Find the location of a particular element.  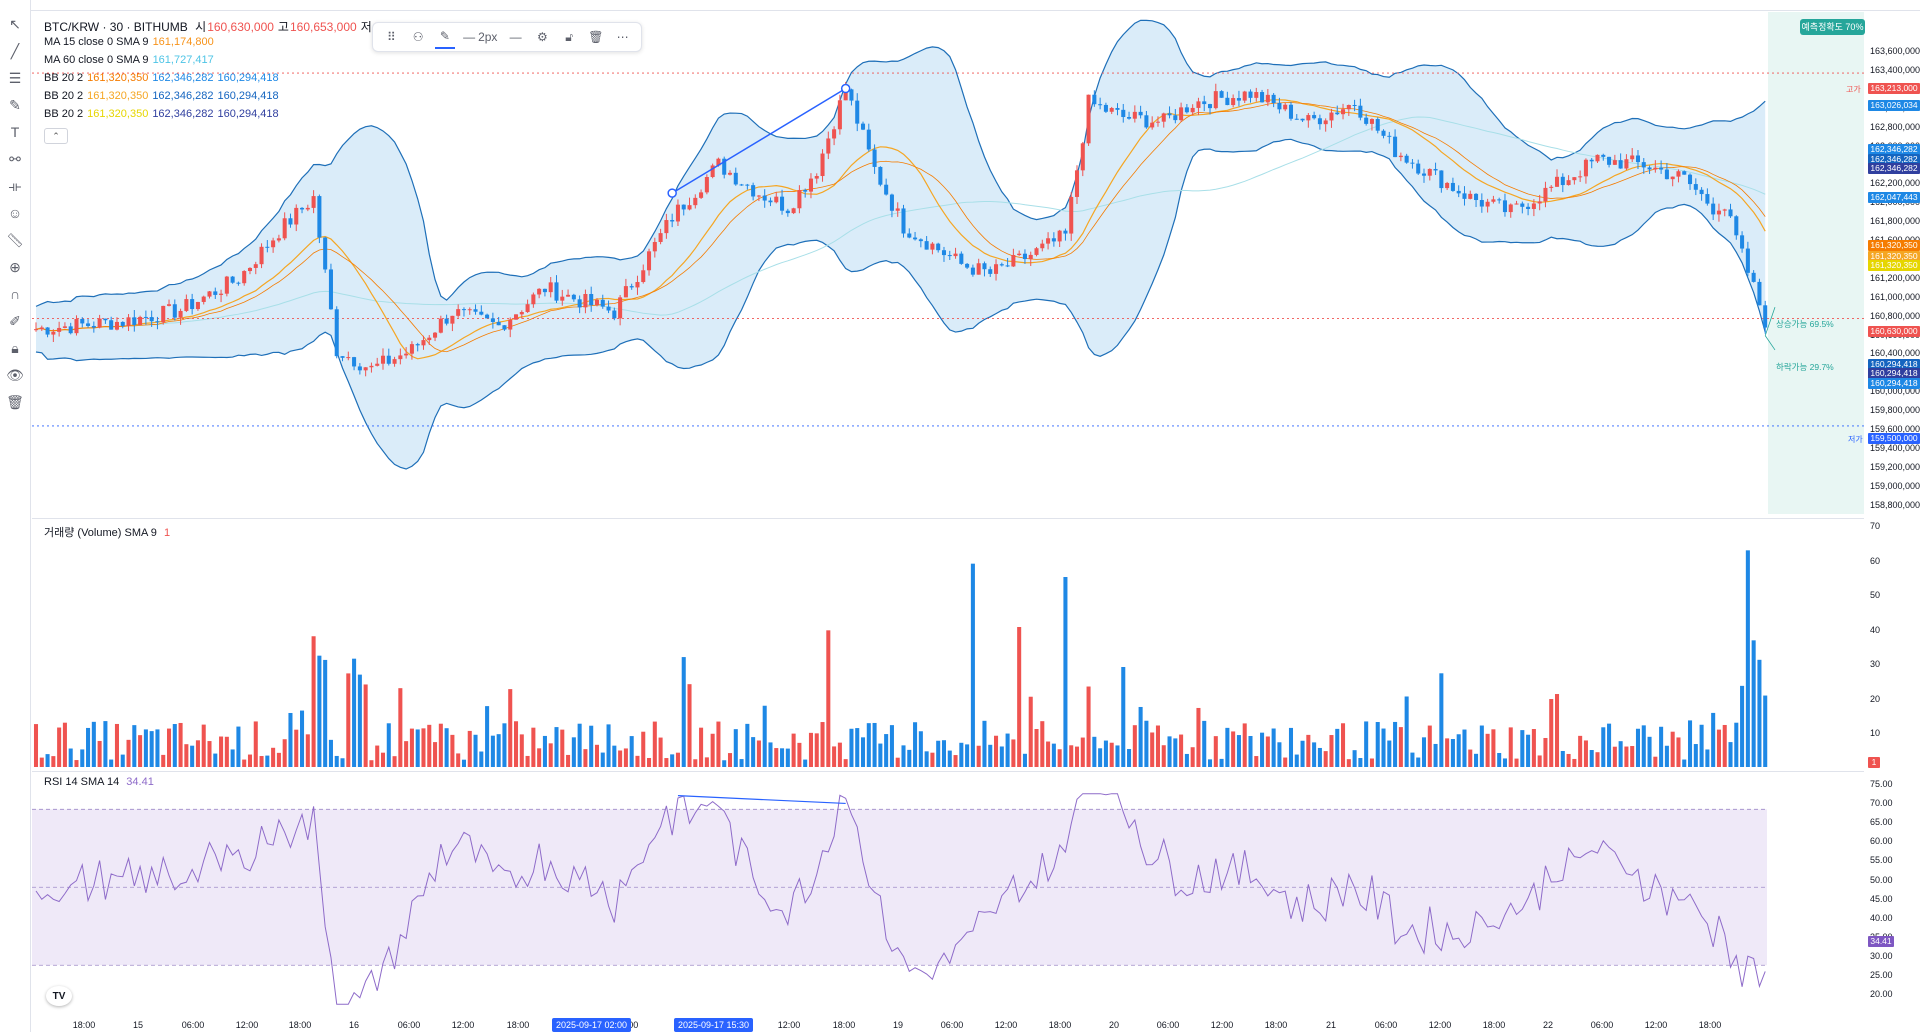

line-width-button: — 2px is located at coordinates (480, 37).